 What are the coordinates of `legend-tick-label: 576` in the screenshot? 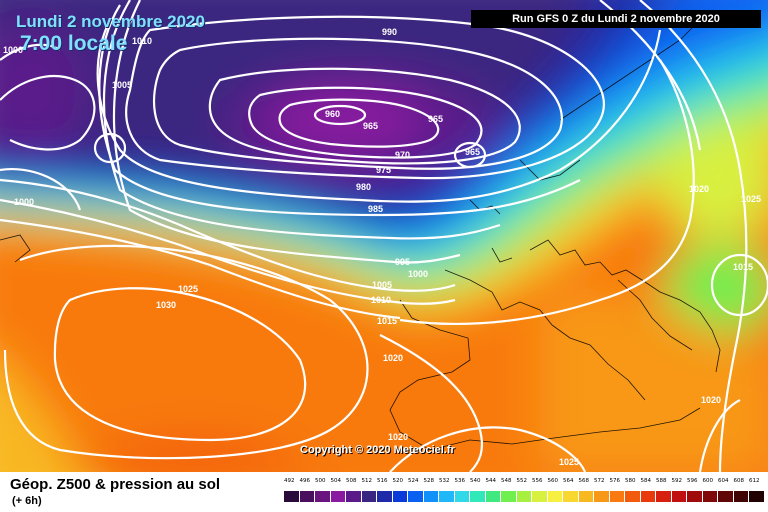 It's located at (615, 481).